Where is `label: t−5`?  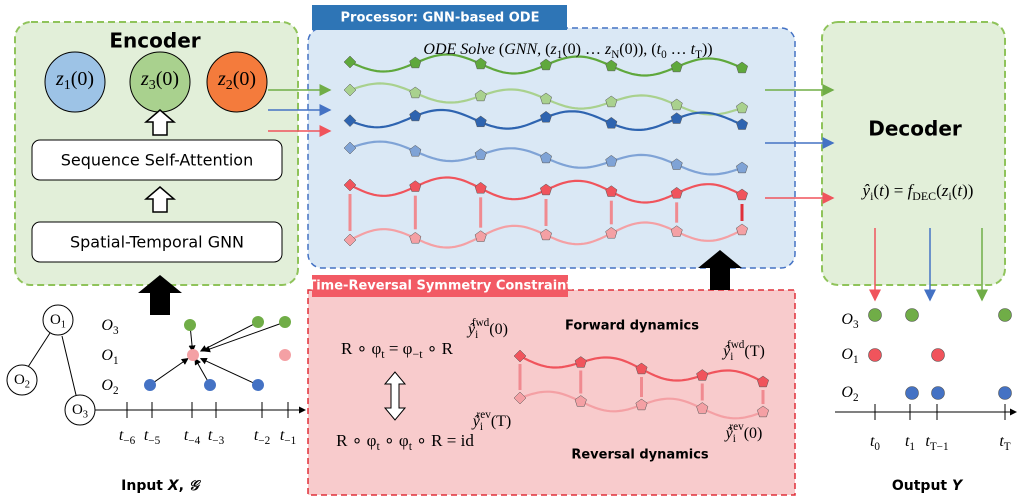
label: t−5 is located at coordinates (152, 437).